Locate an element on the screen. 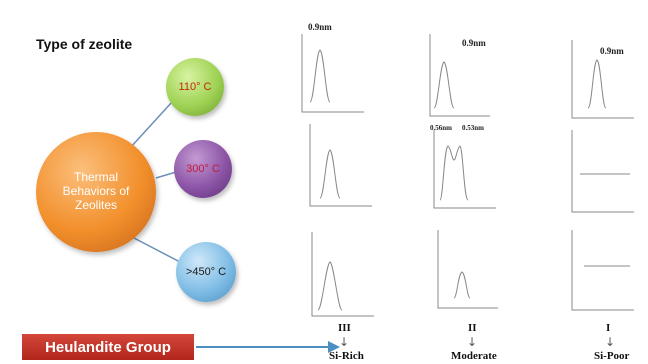 Image resolution: width=648 pixels, height=364 pixels. column-iii-label: III is located at coordinates (344, 328).